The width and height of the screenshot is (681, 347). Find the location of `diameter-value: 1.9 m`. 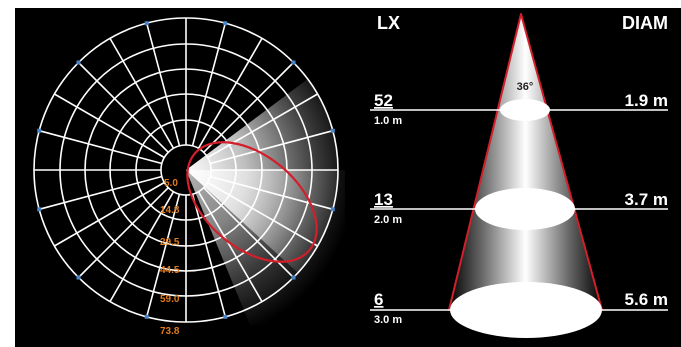

diameter-value: 1.9 m is located at coordinates (646, 100).